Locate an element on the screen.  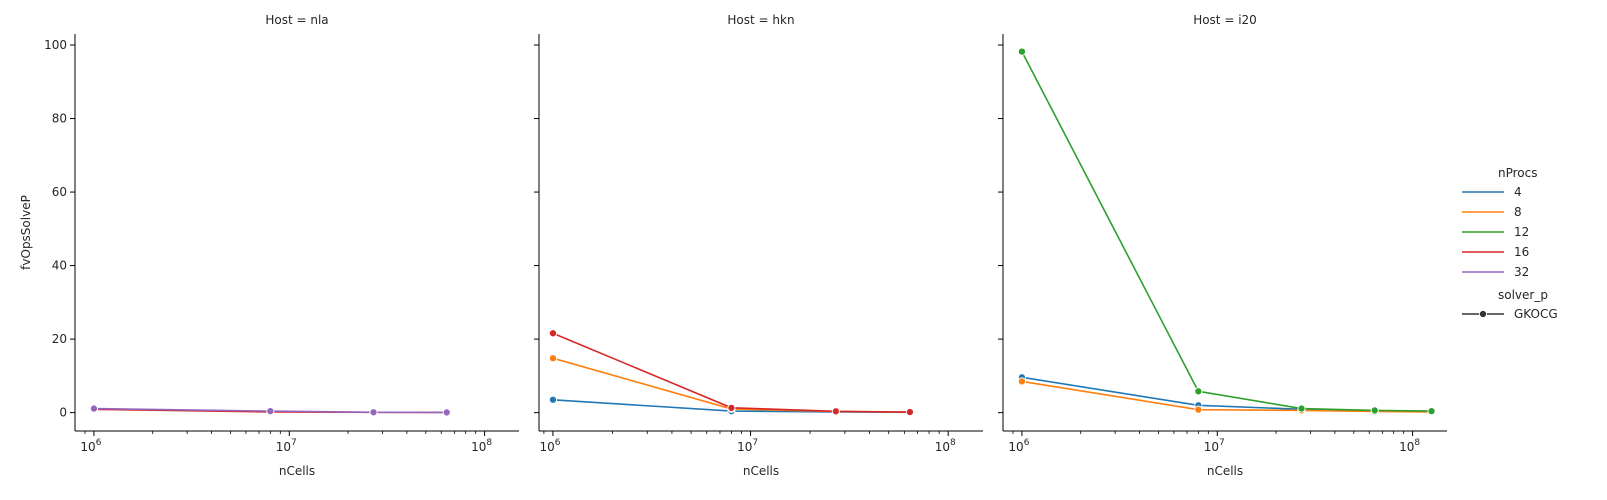
y-tick-label: 80 is located at coordinates (59, 119).